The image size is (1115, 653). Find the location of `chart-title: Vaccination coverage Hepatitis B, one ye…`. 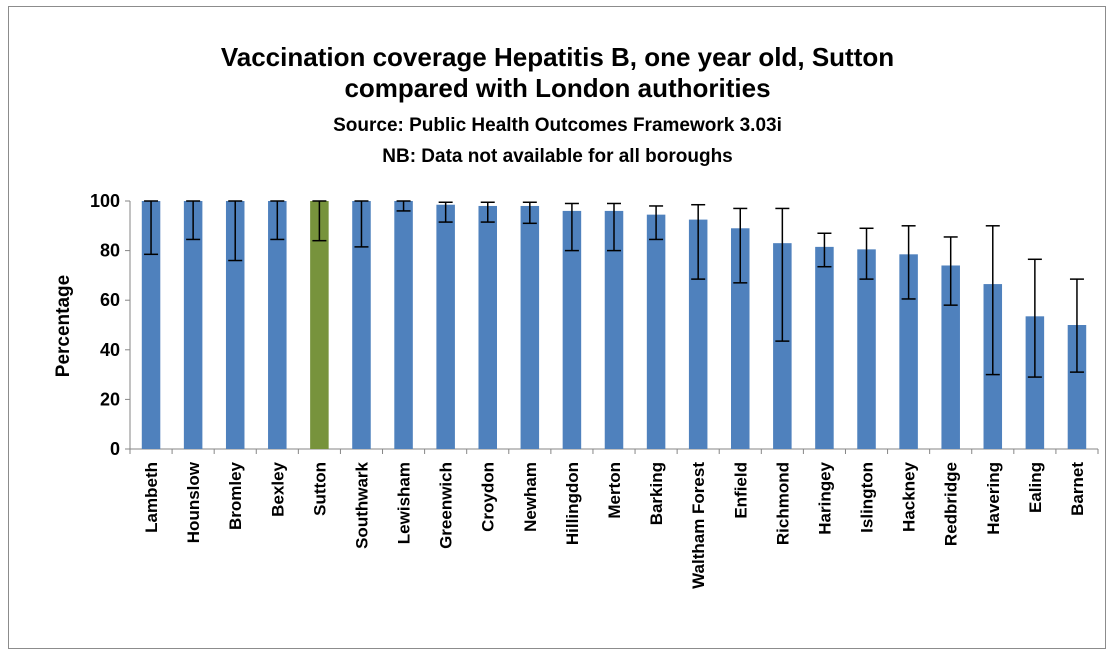

chart-title: Vaccination coverage Hepatitis B, one ye… is located at coordinates (557, 73).